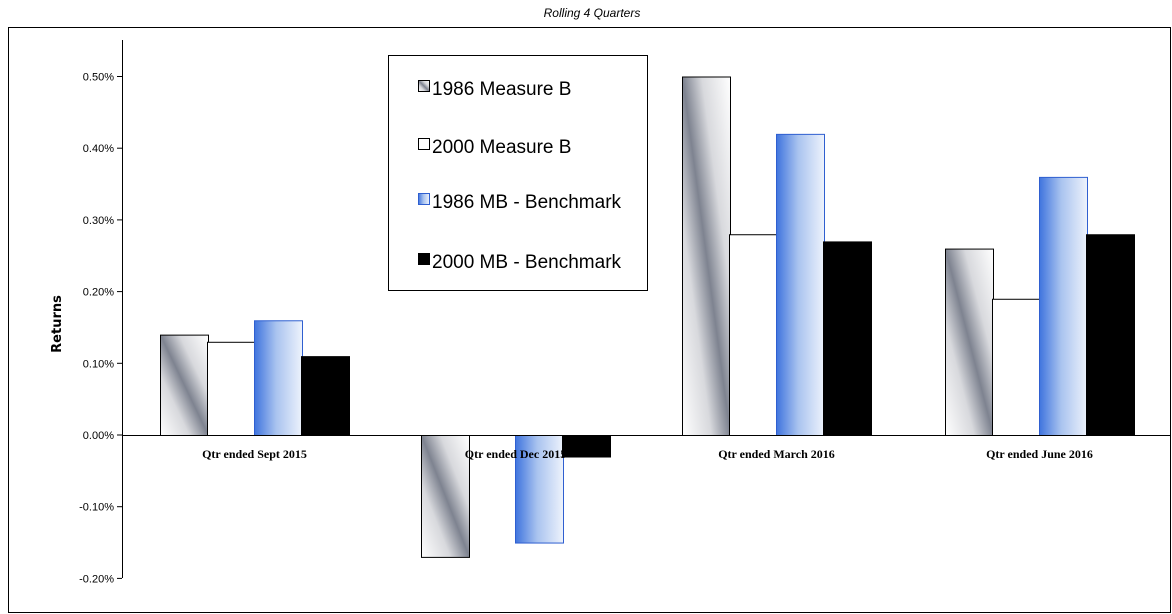 The image size is (1172, 614). Describe the element at coordinates (98, 78) in the screenshot. I see `y-tick-label: 0.50%` at that location.